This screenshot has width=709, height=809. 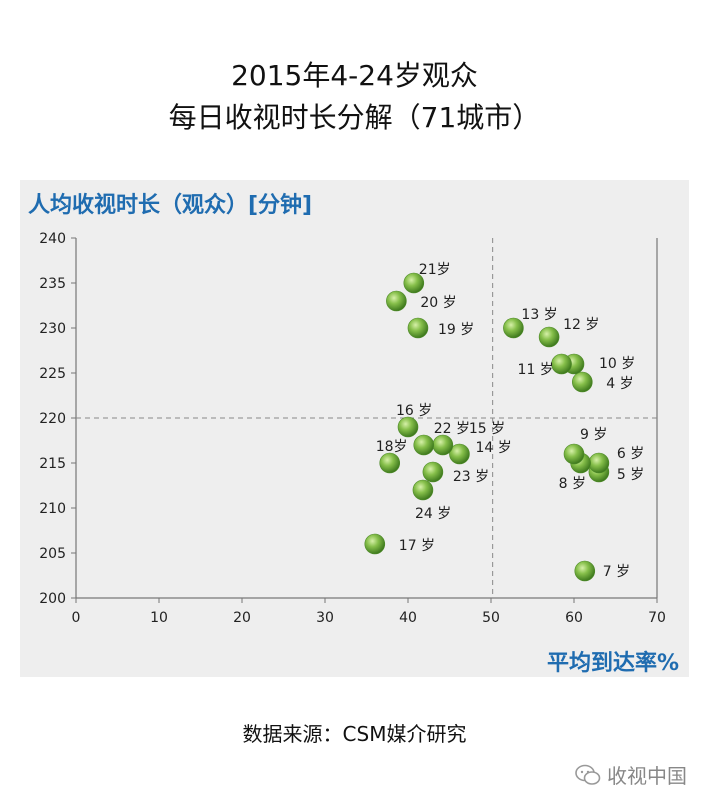 What do you see at coordinates (414, 411) in the screenshot?
I see `data-point-label: 16 岁` at bounding box center [414, 411].